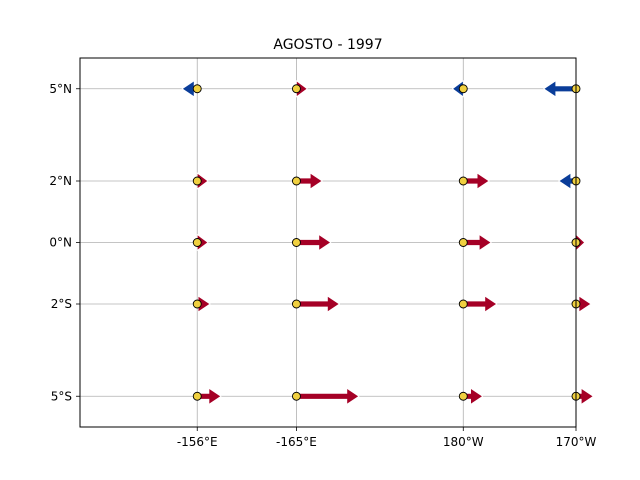 This screenshot has width=640, height=480. What do you see at coordinates (61, 304) in the screenshot?
I see `y-tick-label: 2°S` at bounding box center [61, 304].